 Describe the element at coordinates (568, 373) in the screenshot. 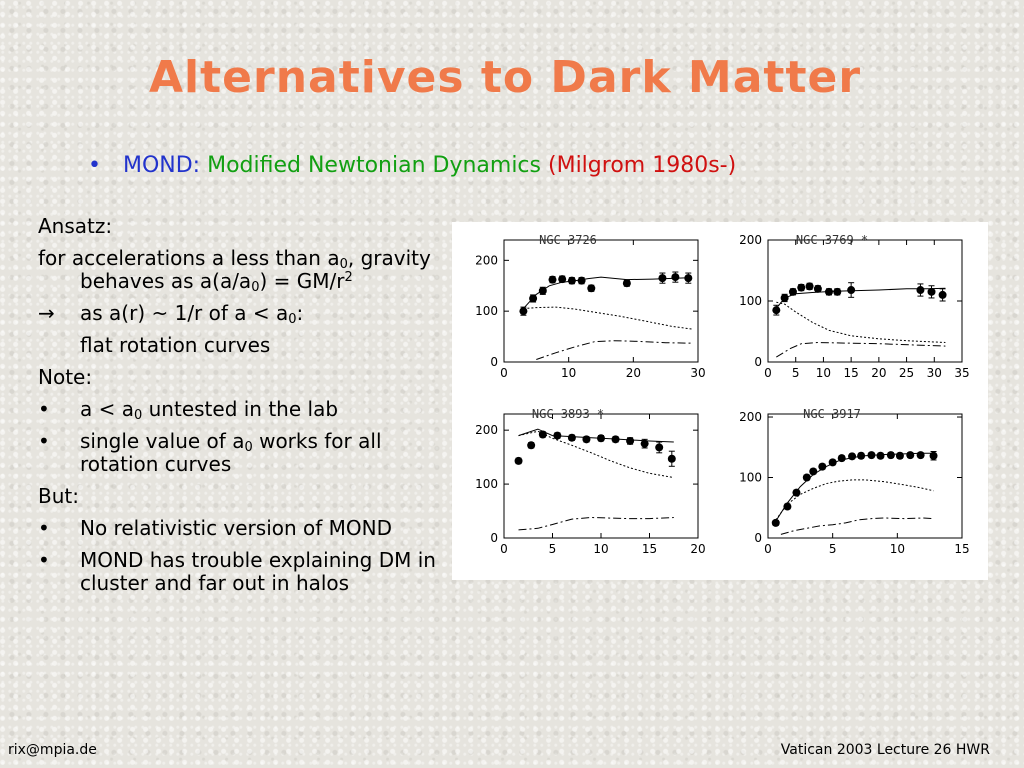

I see `panel-1-x-tick-label: 10` at that location.